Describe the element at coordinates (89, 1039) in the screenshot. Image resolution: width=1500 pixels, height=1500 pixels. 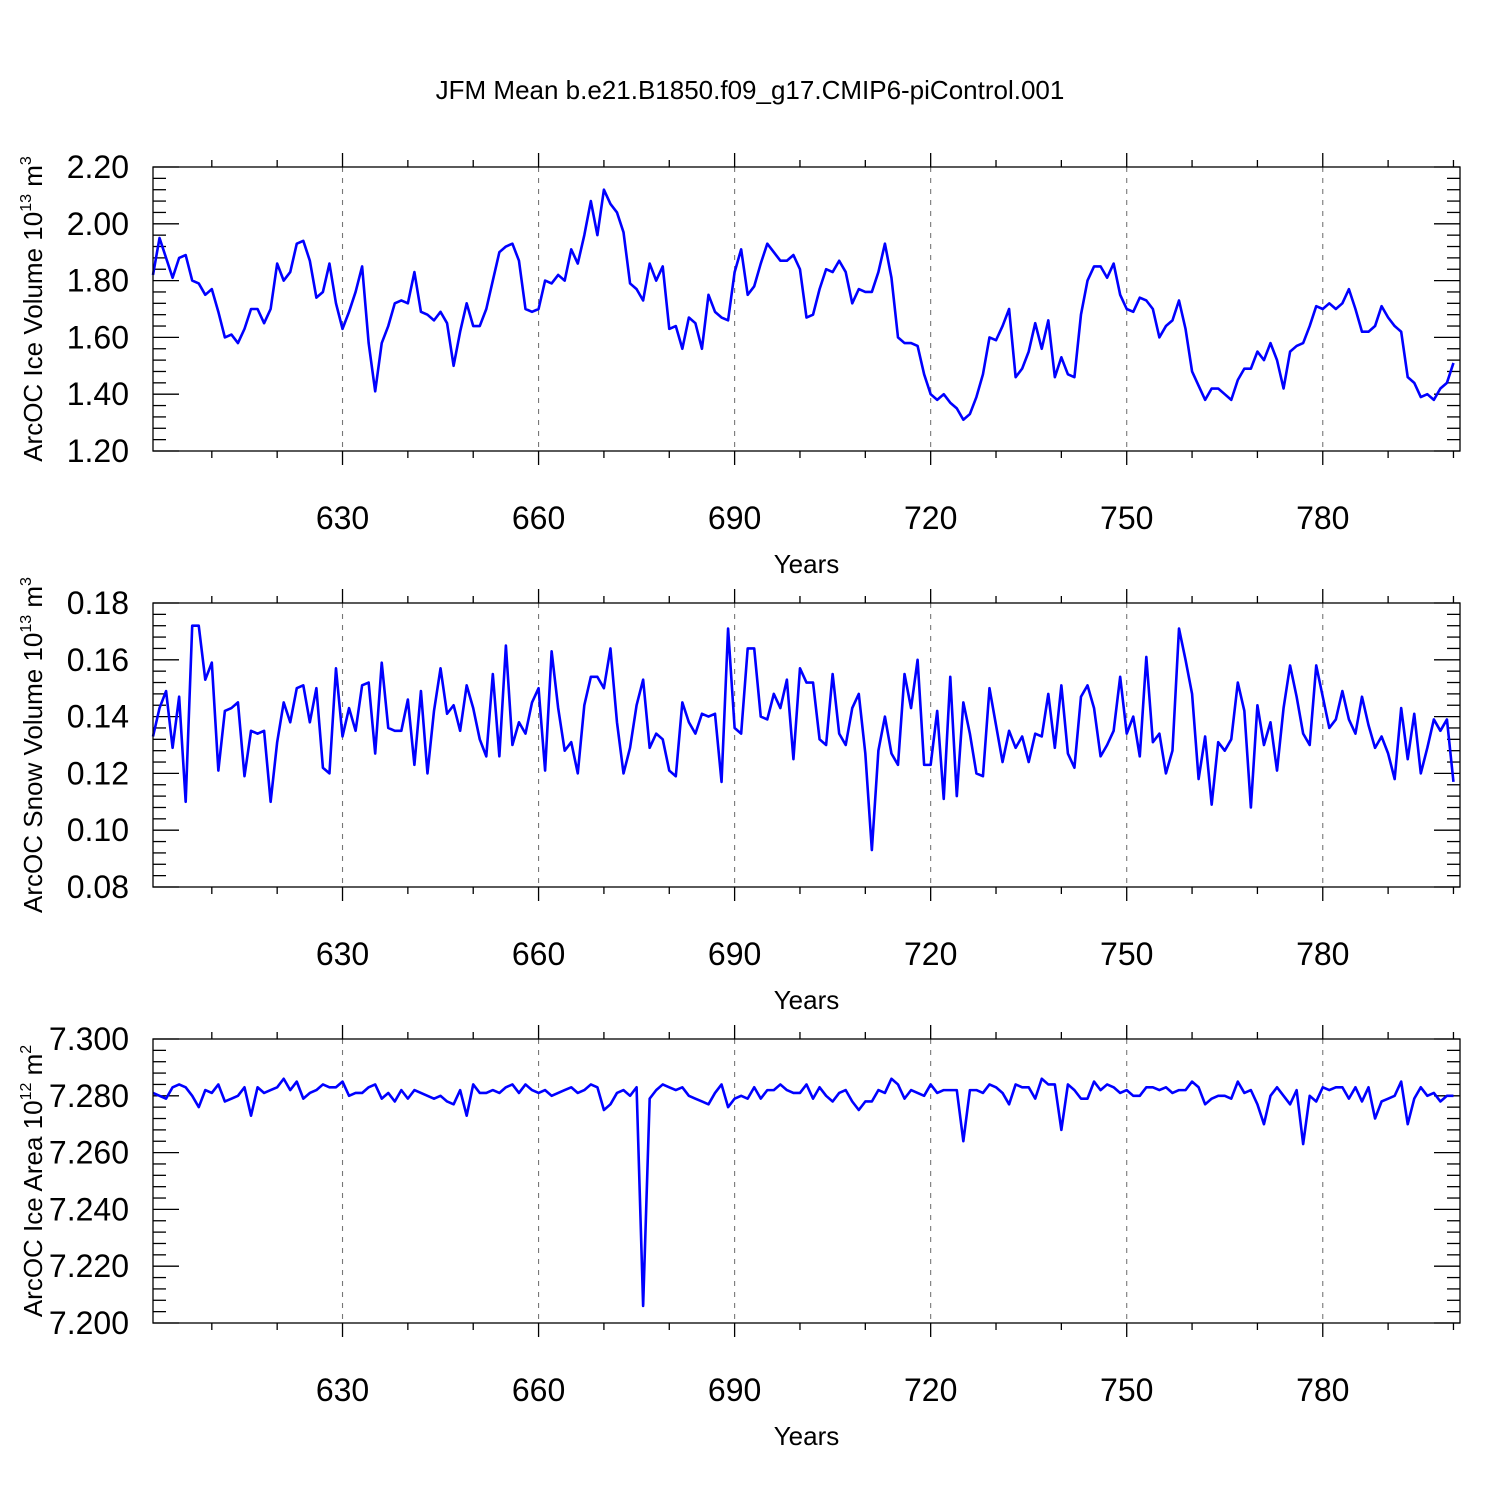
I see `y-tick-label: 7.300` at that location.